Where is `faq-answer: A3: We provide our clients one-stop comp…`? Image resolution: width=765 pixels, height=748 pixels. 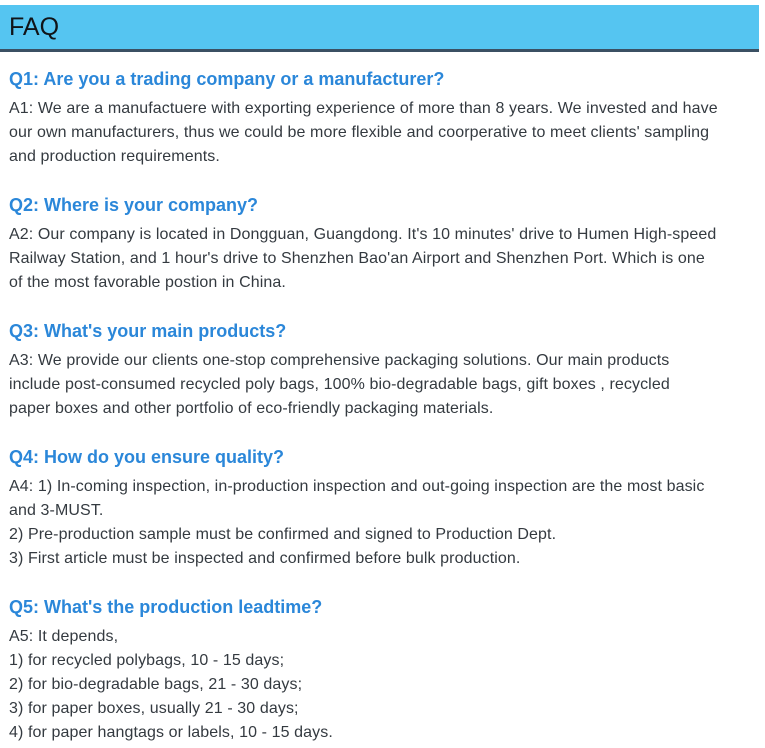 faq-answer: A3: We provide our clients one-stop comp… is located at coordinates (382, 385).